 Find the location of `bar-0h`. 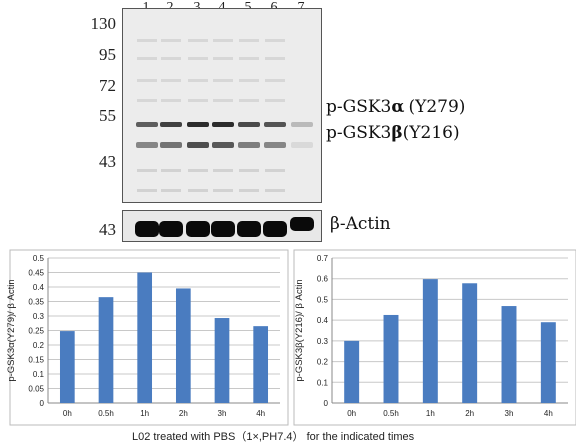

bar-0h is located at coordinates (67, 367).